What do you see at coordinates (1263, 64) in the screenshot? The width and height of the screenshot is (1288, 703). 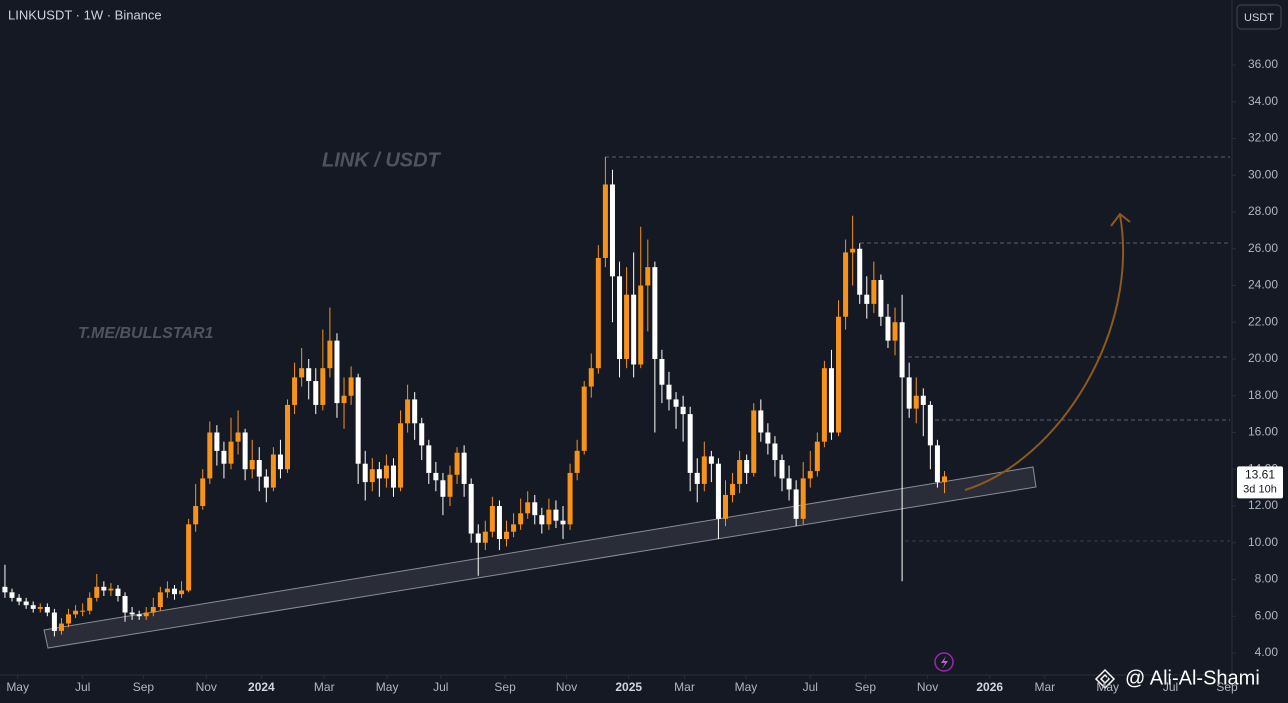 I see `y-tick-label: 36.00` at bounding box center [1263, 64].